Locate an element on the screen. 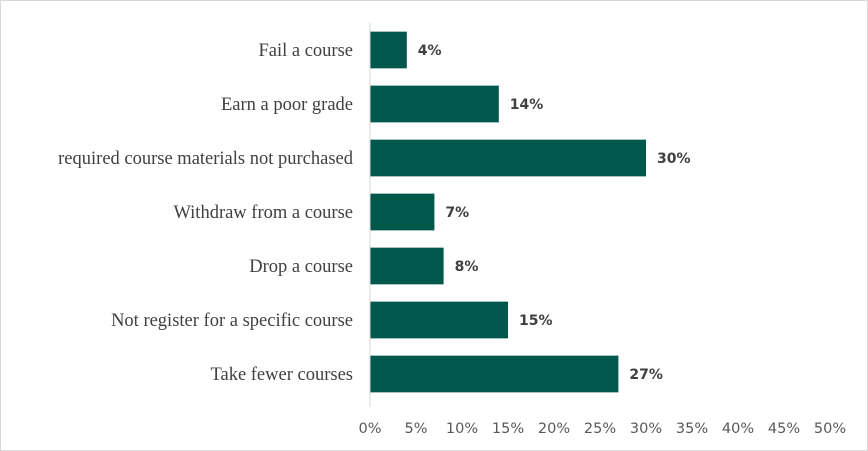 Image resolution: width=868 pixels, height=451 pixels. x-tick-label: 10% is located at coordinates (462, 429).